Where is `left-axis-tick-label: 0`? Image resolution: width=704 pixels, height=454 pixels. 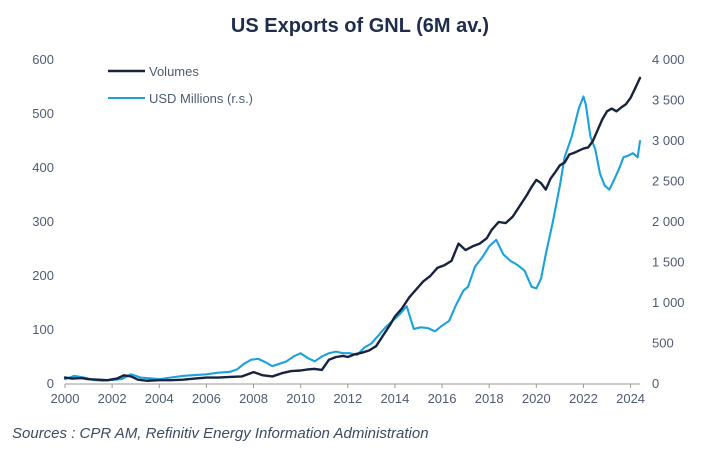 left-axis-tick-label: 0 is located at coordinates (50, 383).